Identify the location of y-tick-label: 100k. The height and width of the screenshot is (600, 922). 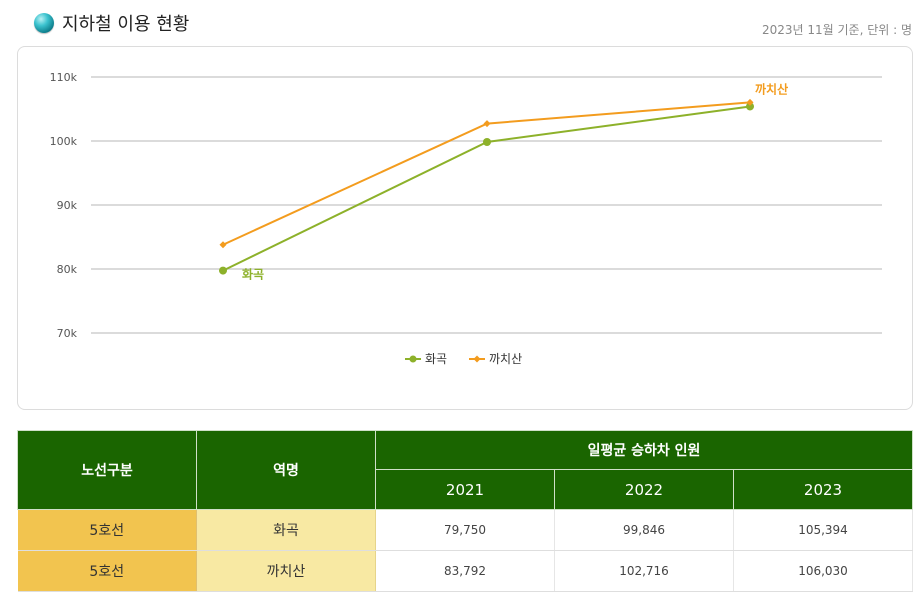
(64, 141).